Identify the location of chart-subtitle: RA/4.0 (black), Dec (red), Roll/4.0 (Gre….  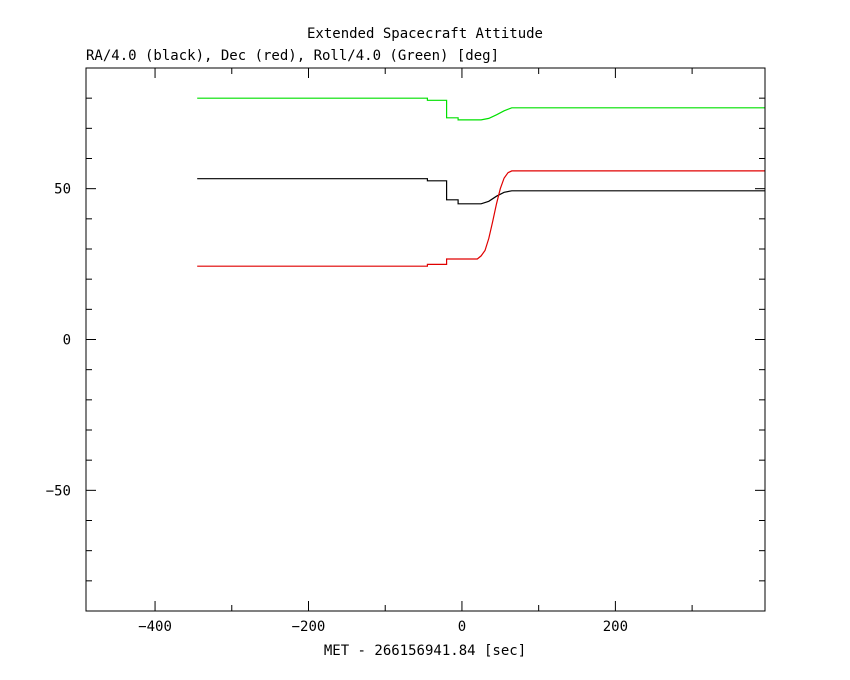
(292, 56).